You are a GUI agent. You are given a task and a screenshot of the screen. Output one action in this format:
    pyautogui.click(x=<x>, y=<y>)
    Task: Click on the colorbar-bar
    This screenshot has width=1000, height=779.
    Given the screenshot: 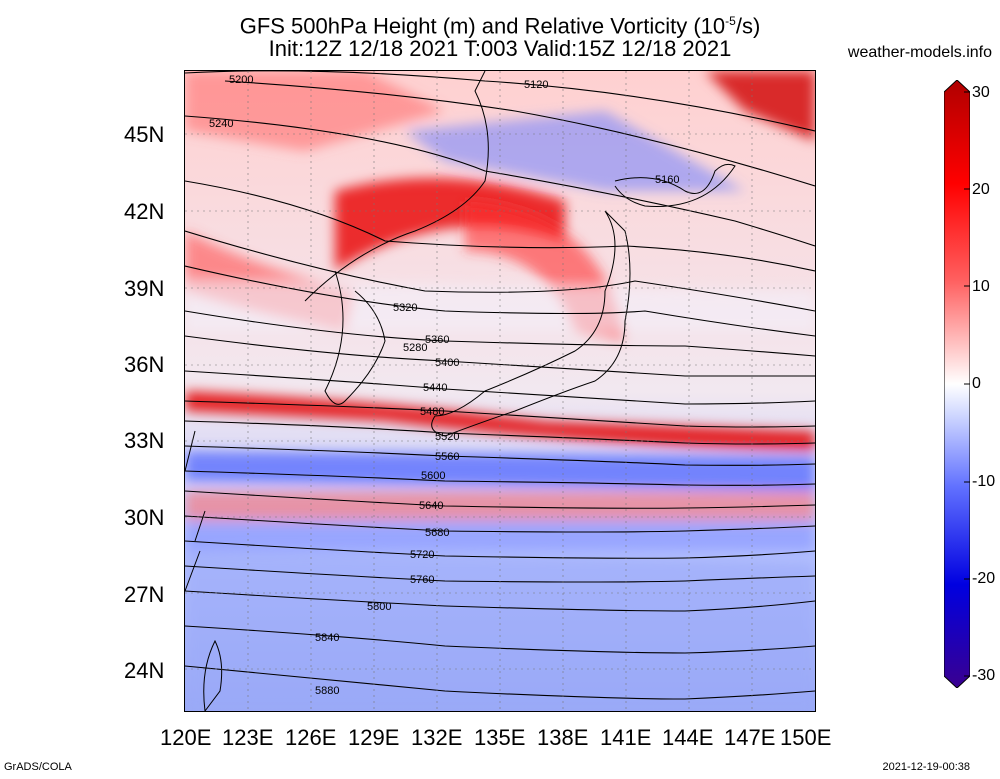 What is the action you would take?
    pyautogui.click(x=957, y=384)
    